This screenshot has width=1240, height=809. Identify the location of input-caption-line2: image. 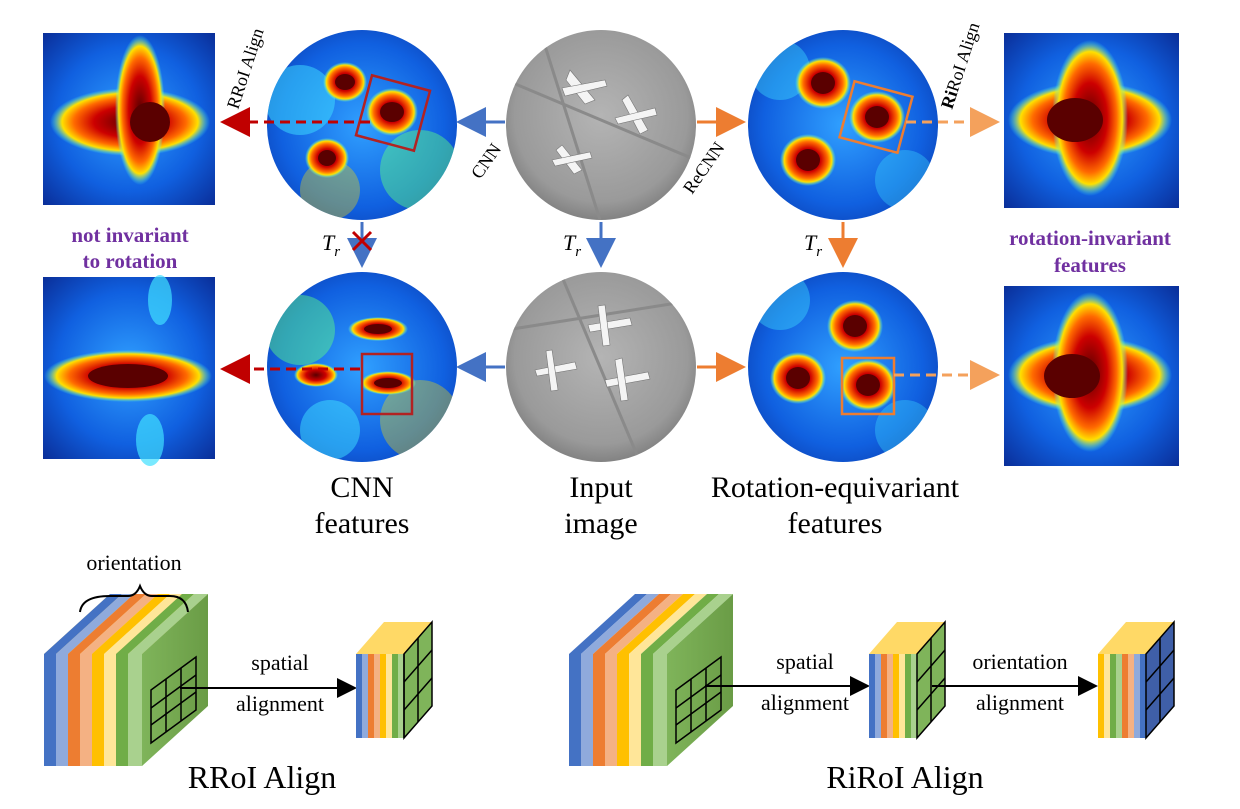
(600, 523).